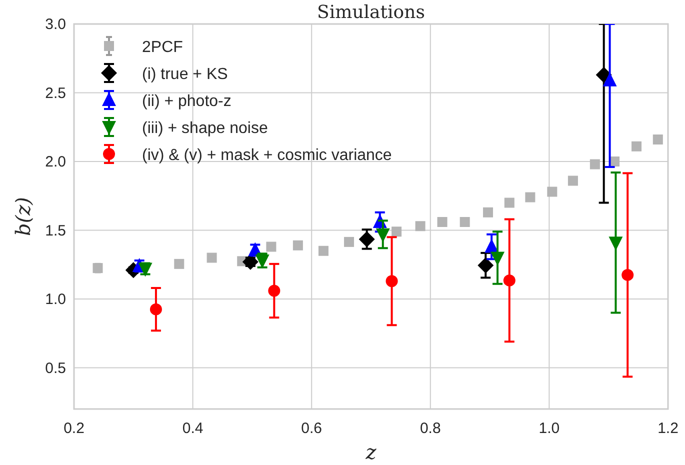 This screenshot has width=685, height=465. I want to click on legend-label: (i) true + KS, so click(185, 74).